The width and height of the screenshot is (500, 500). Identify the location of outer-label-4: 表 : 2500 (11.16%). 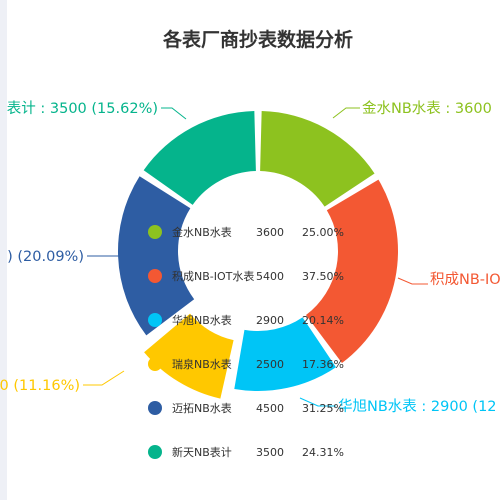
(40, 385).